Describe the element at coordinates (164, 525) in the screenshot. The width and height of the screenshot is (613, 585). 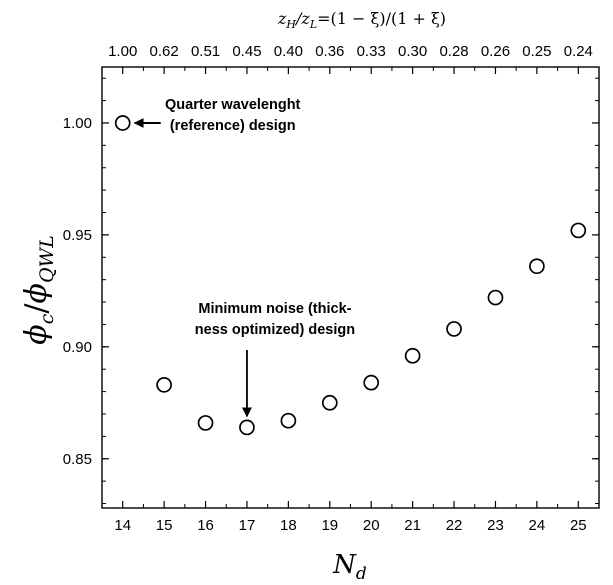
I see `x-tick-label: 15` at that location.